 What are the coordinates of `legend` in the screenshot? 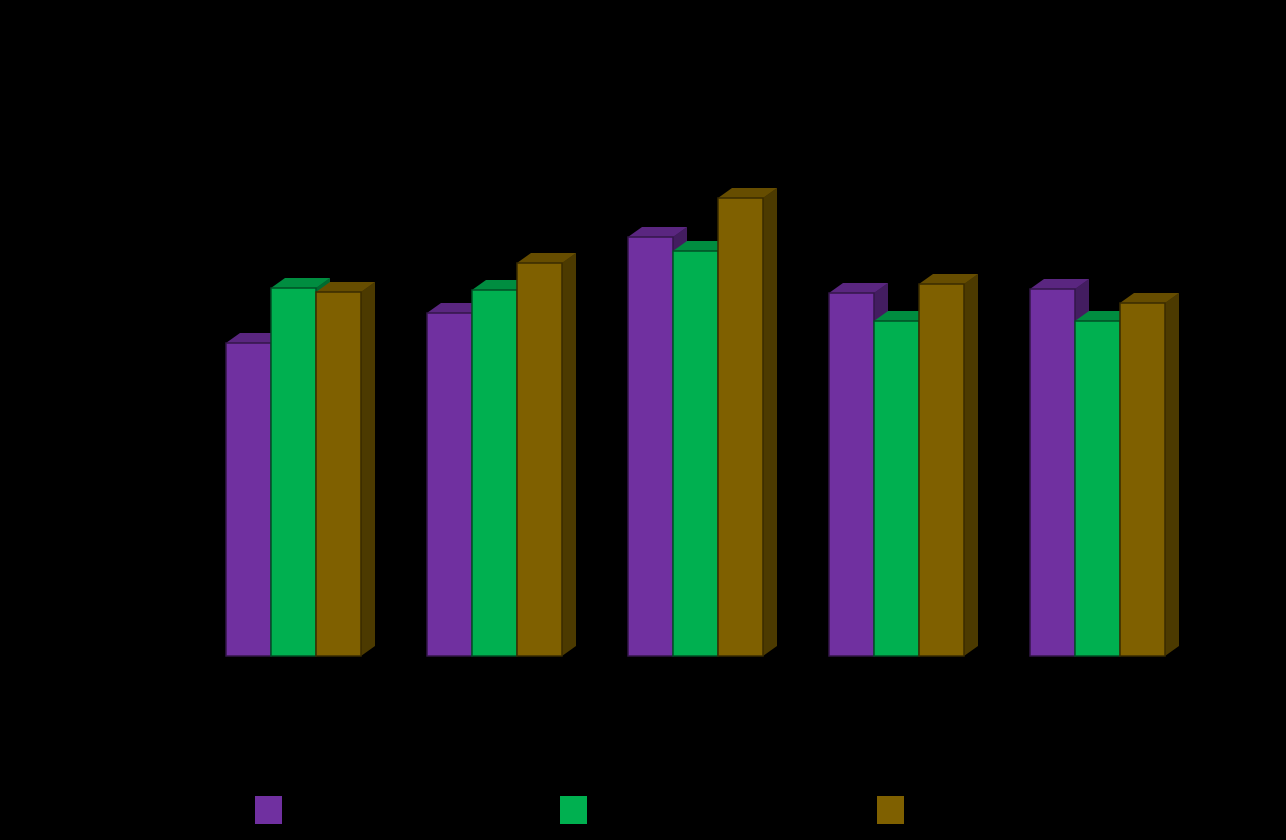 It's located at (579, 810).